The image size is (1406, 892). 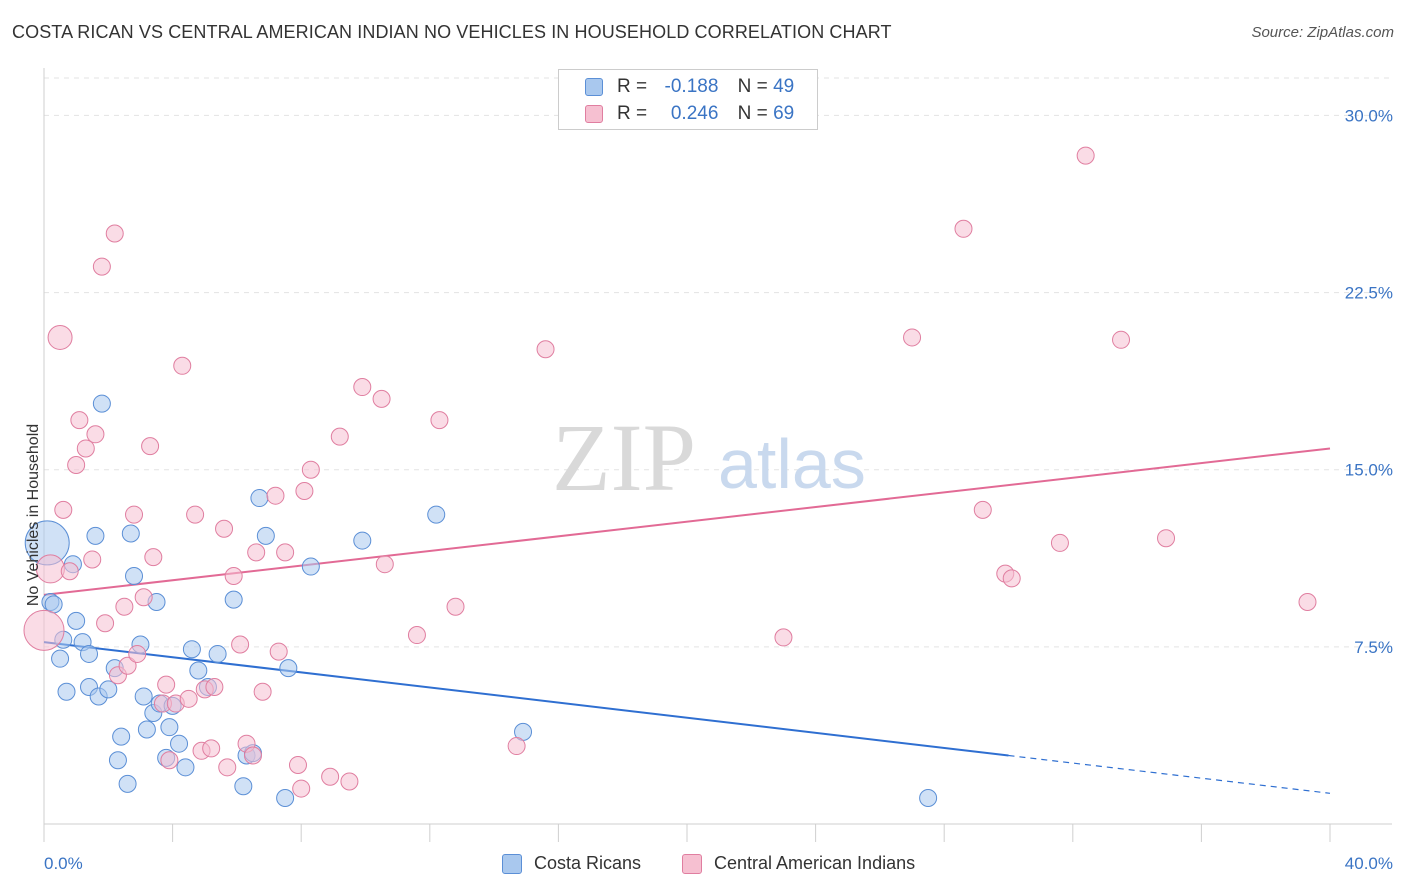 What do you see at coordinates (694, 113) in the screenshot?
I see `legend-r-value-central-american-indians: 0.246` at bounding box center [694, 113].